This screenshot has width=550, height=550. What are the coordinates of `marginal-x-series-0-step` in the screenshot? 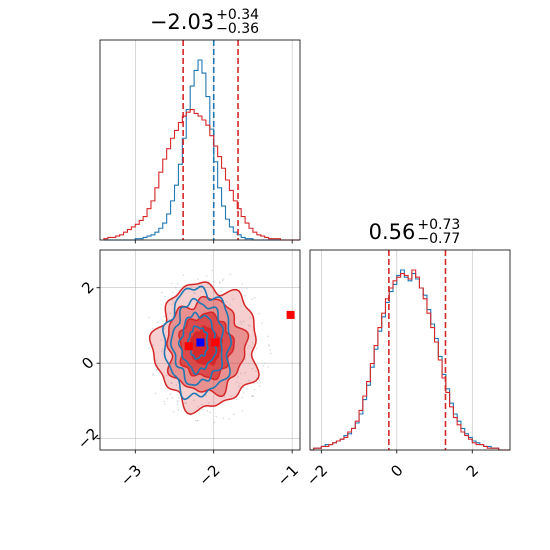 It's located at (201, 150).